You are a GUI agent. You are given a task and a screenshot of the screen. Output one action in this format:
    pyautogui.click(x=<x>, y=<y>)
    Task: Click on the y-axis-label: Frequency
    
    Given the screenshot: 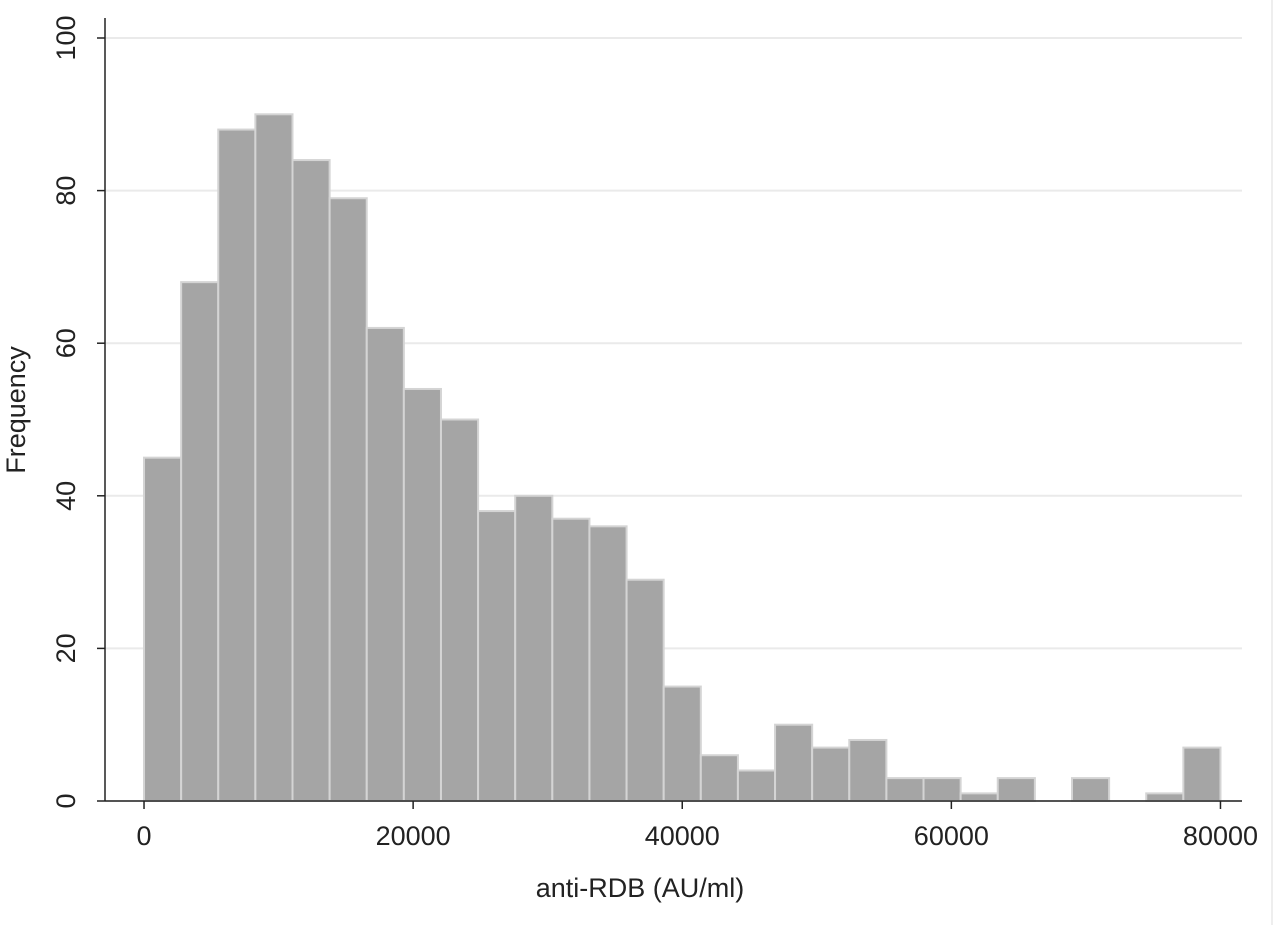 What is the action you would take?
    pyautogui.click(x=16, y=410)
    